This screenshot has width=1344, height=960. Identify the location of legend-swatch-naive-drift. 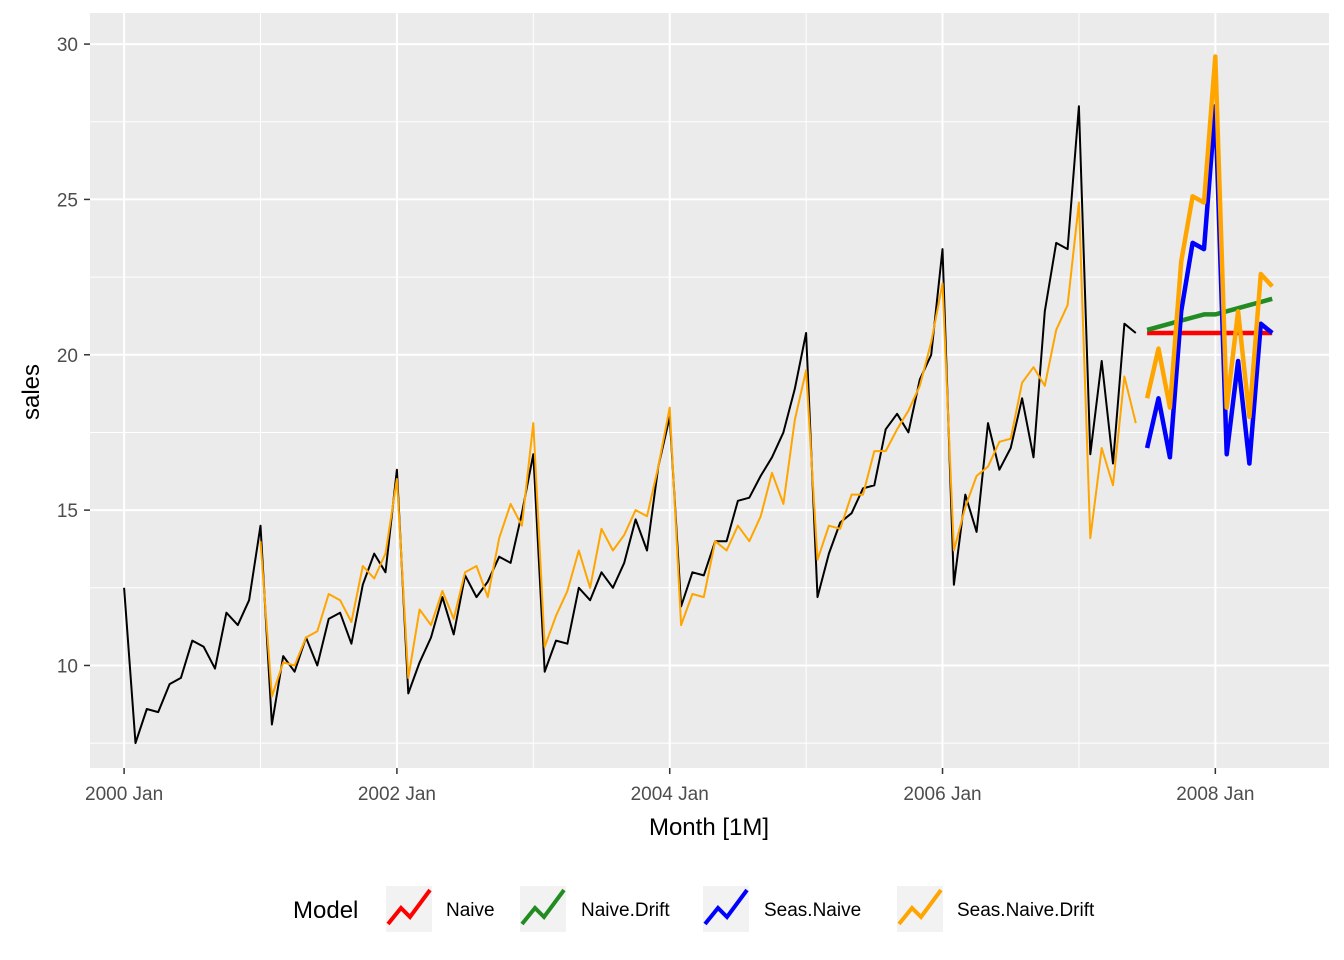
(543, 907).